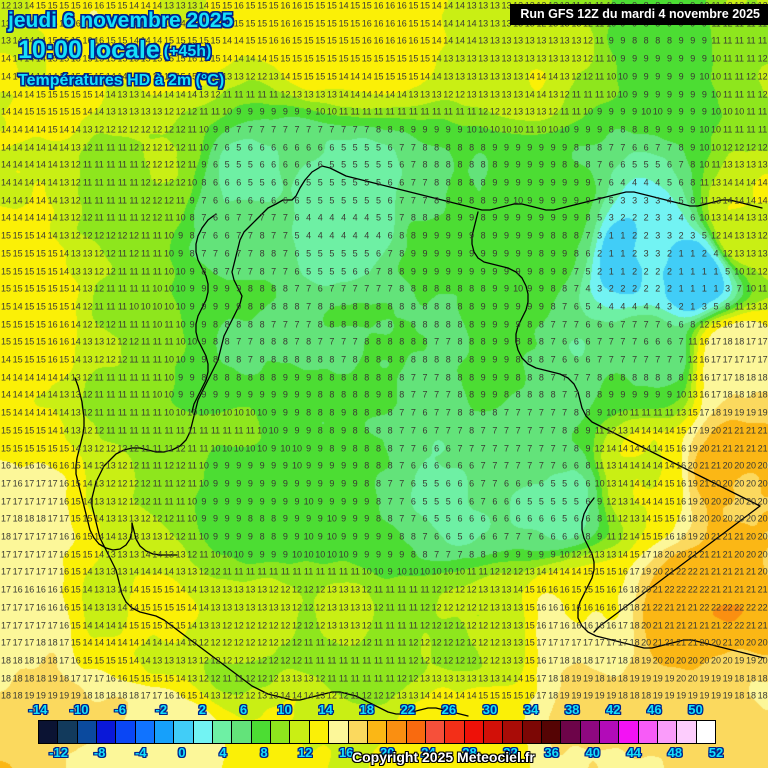 Image resolution: width=768 pixels, height=768 pixels. I want to click on forecast-time-label: 10:00 locale (+45h), so click(114, 50).